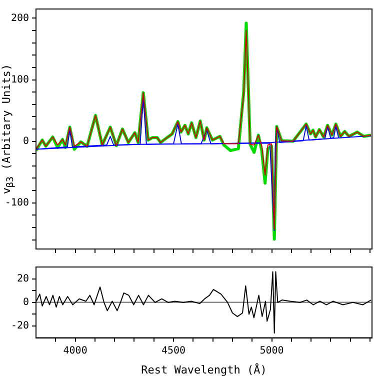 The width and height of the screenshot is (374, 381). Describe the element at coordinates (204, 369) in the screenshot. I see `x-axis-title: Rest Wavelength (Å)` at that location.